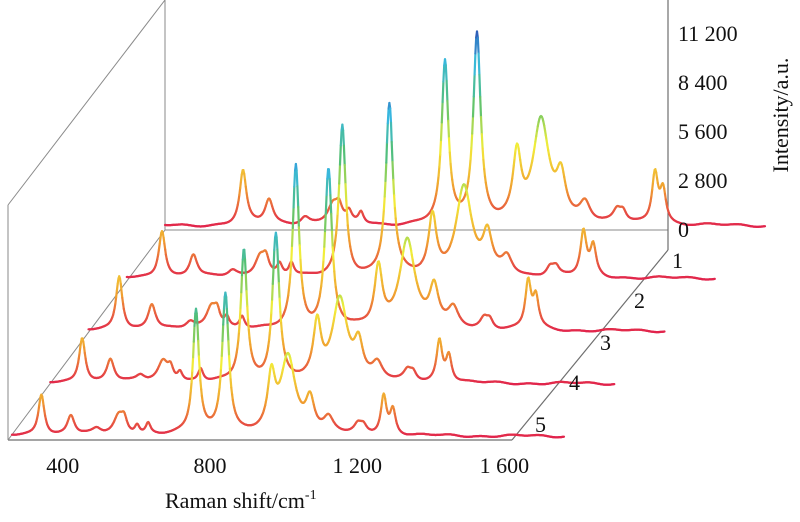  I want to click on series-depth-label: 5, so click(540, 424).